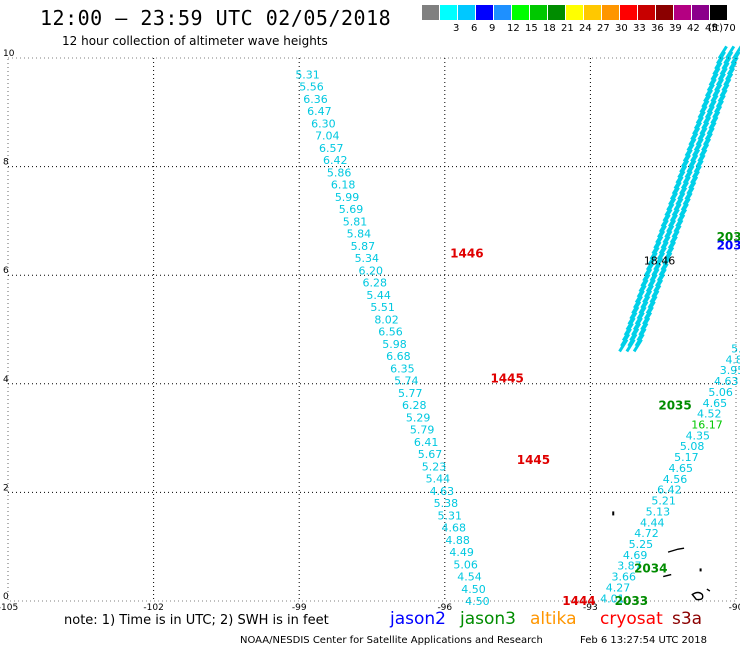 This screenshot has height=650, width=740. I want to click on wave-height-value: 4.80, so click(732, 359).